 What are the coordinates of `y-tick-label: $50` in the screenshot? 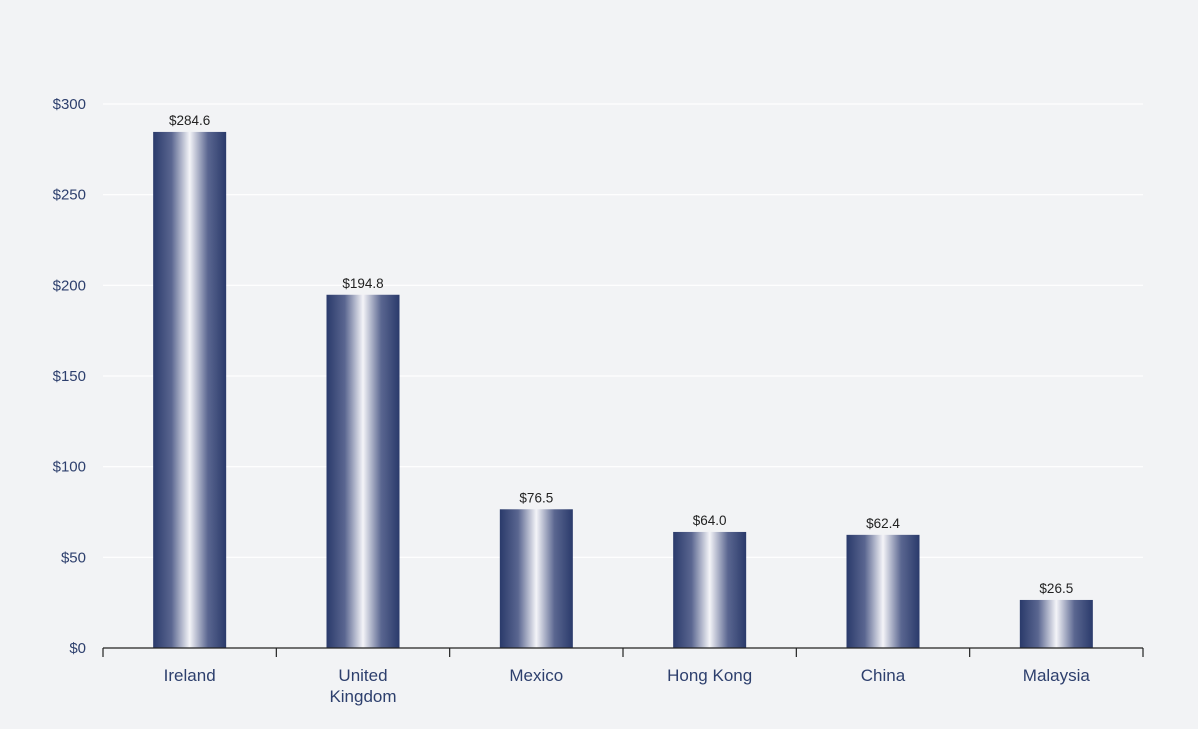 It's located at (73, 557).